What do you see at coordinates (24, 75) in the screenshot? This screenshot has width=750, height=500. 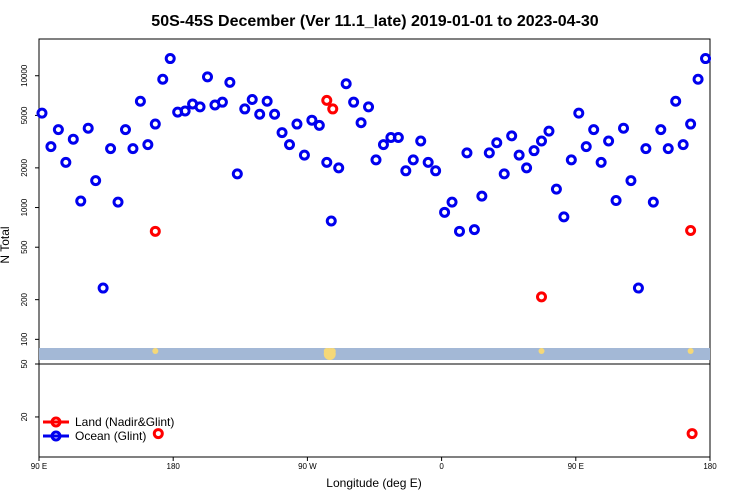 I see `y-tick-label: 10000` at bounding box center [24, 75].